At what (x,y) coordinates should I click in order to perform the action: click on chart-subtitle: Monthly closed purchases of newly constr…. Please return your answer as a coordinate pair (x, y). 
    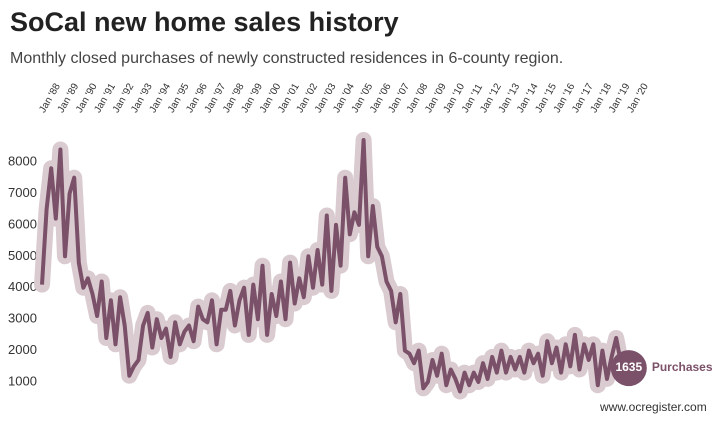
    Looking at the image, I should click on (286, 58).